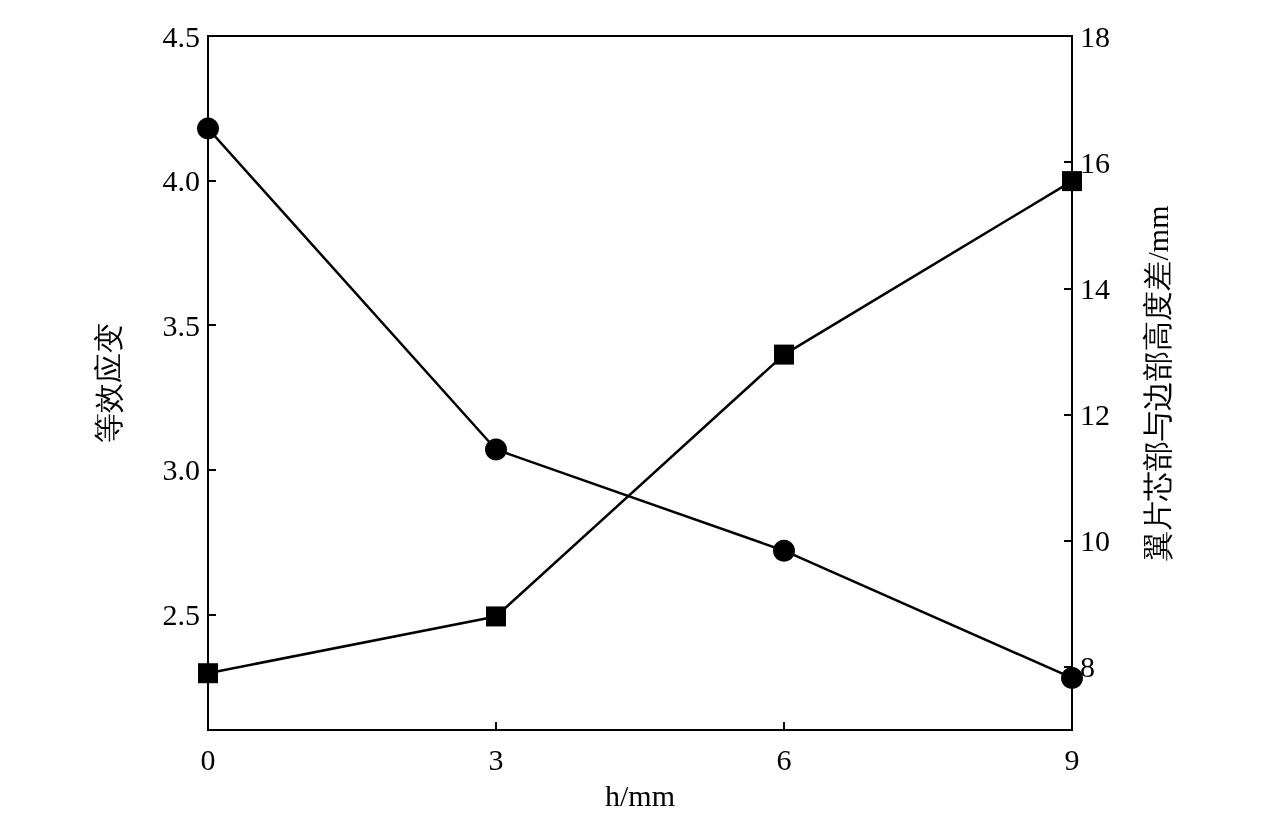 This screenshot has height=833, width=1276. What do you see at coordinates (1095, 288) in the screenshot?
I see `y2-tick-label: 14` at bounding box center [1095, 288].